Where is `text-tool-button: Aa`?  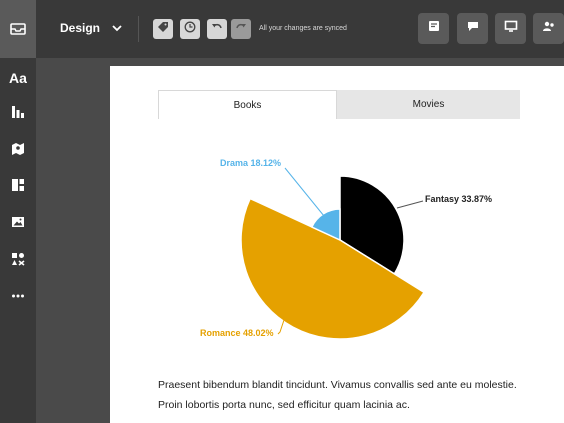 text-tool-button: Aa is located at coordinates (18, 78).